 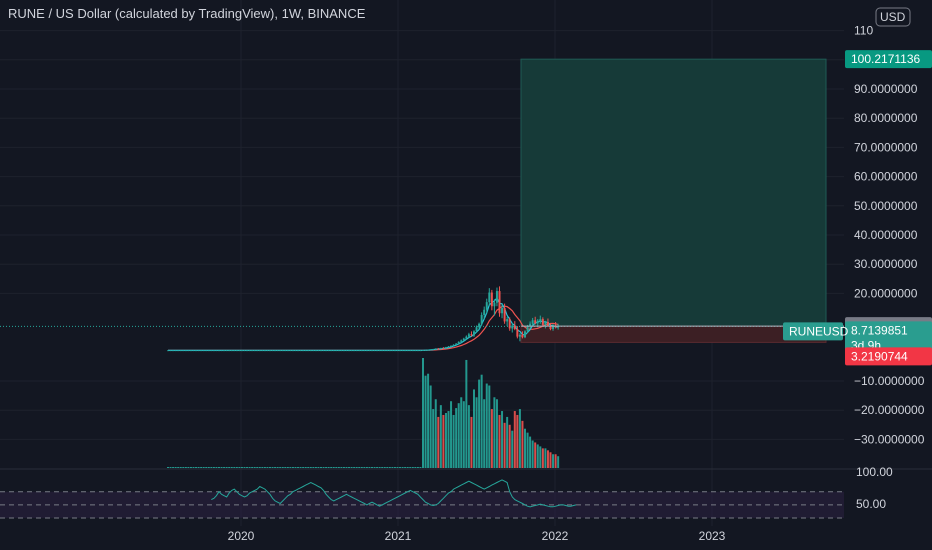 What do you see at coordinates (673, 334) in the screenshot?
I see `stop-zone` at bounding box center [673, 334].